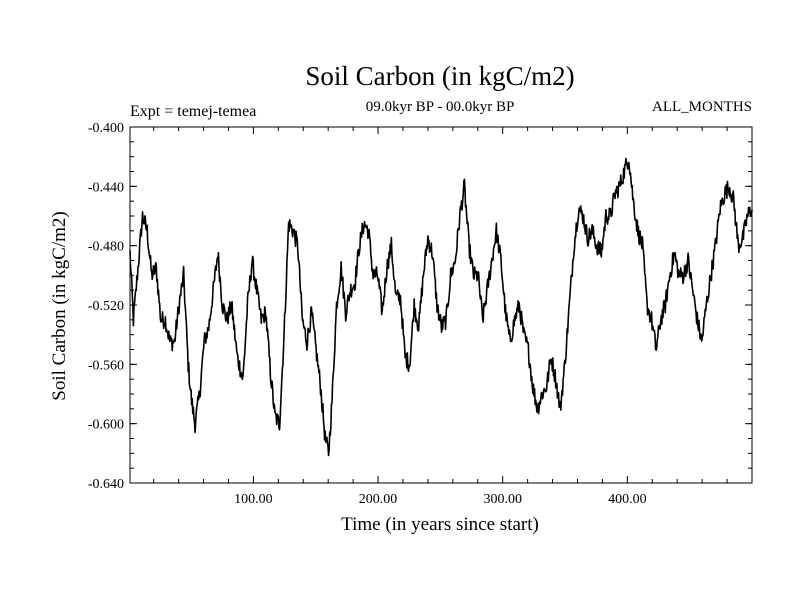  Describe the element at coordinates (59, 305) in the screenshot. I see `y-axis-label: Soil Carbon (in kgC/m2)` at that location.